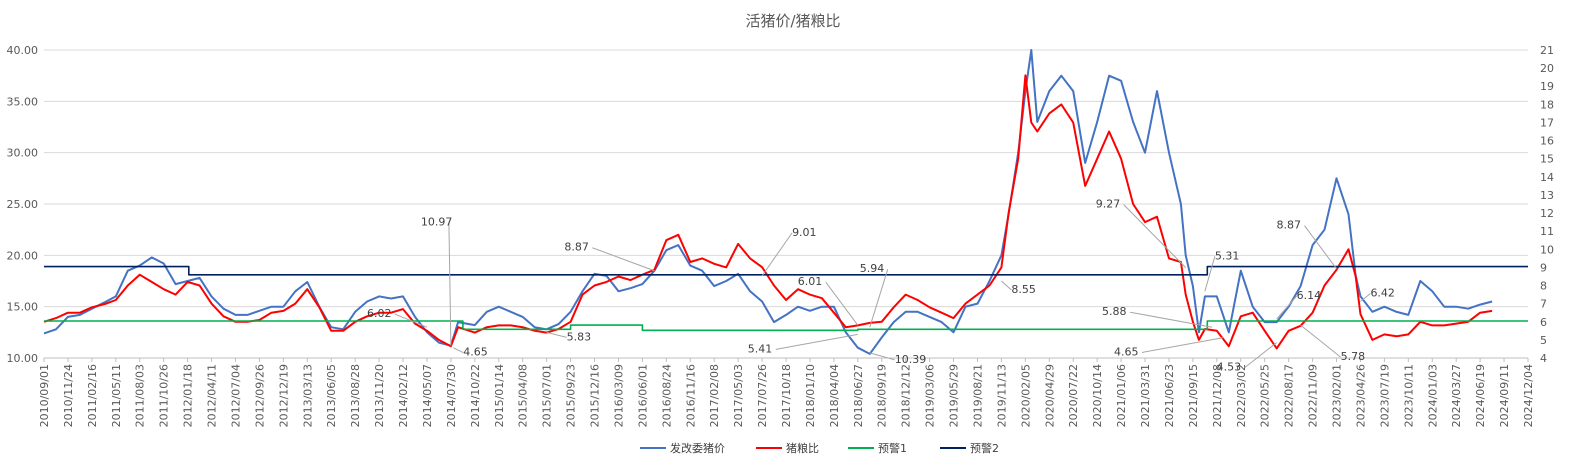 The height and width of the screenshot is (472, 1586). I want to click on x-tick-label: 2018/04/04, so click(834, 395).